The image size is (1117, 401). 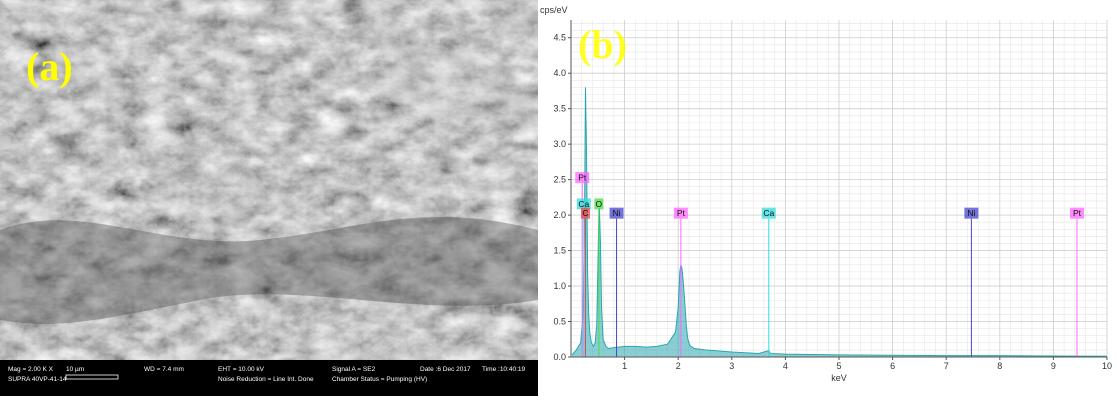 I want to click on y-tick-label: 0.5, so click(x=559, y=322).